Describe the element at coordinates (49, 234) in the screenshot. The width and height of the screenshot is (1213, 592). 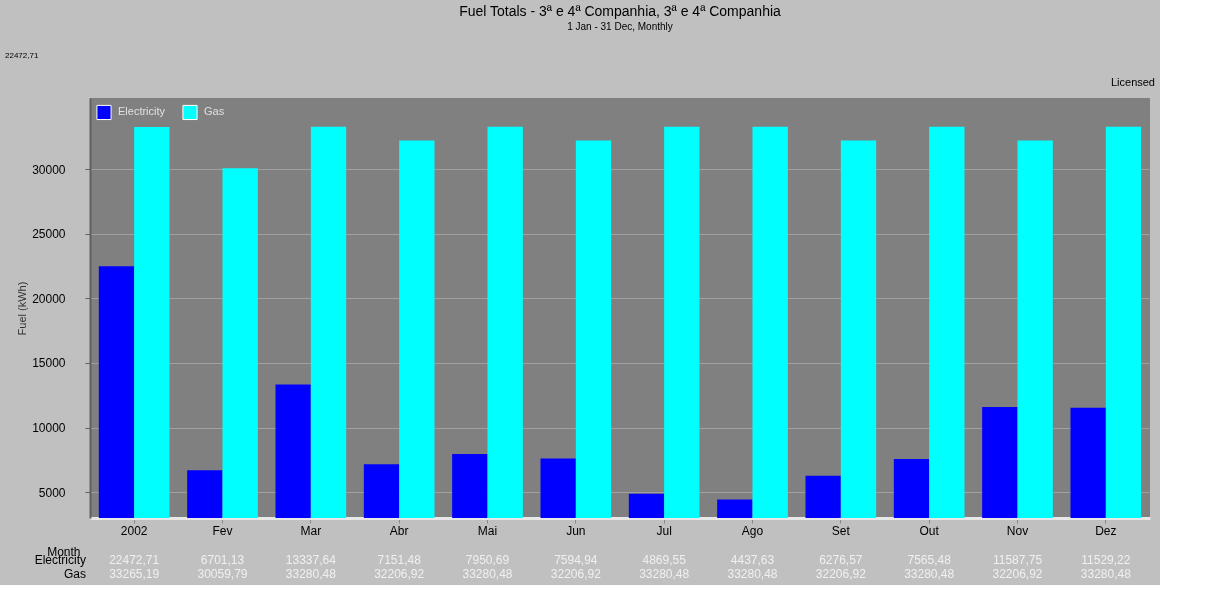
I see `y-tick-label: 25000` at that location.